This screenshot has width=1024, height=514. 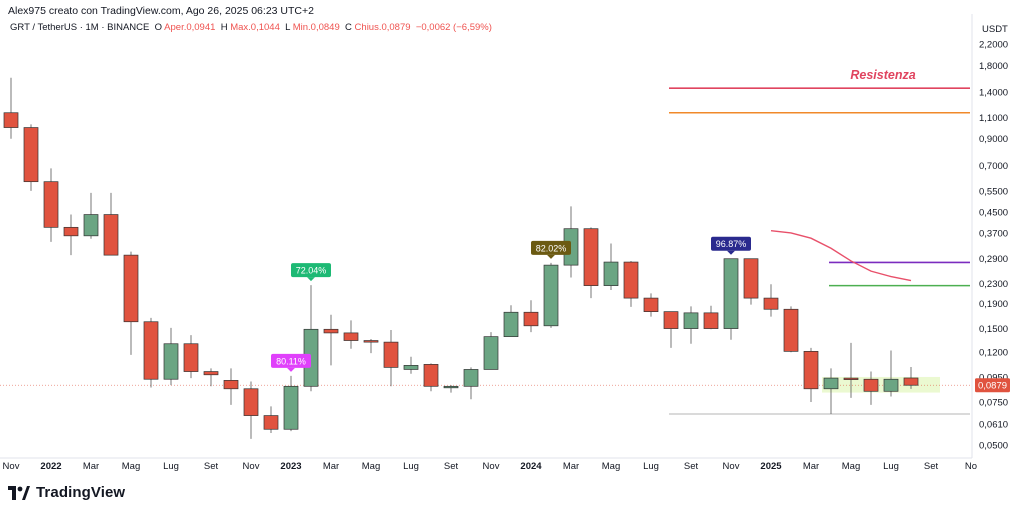 I want to click on x-tick-label: 2022, so click(x=50, y=466).